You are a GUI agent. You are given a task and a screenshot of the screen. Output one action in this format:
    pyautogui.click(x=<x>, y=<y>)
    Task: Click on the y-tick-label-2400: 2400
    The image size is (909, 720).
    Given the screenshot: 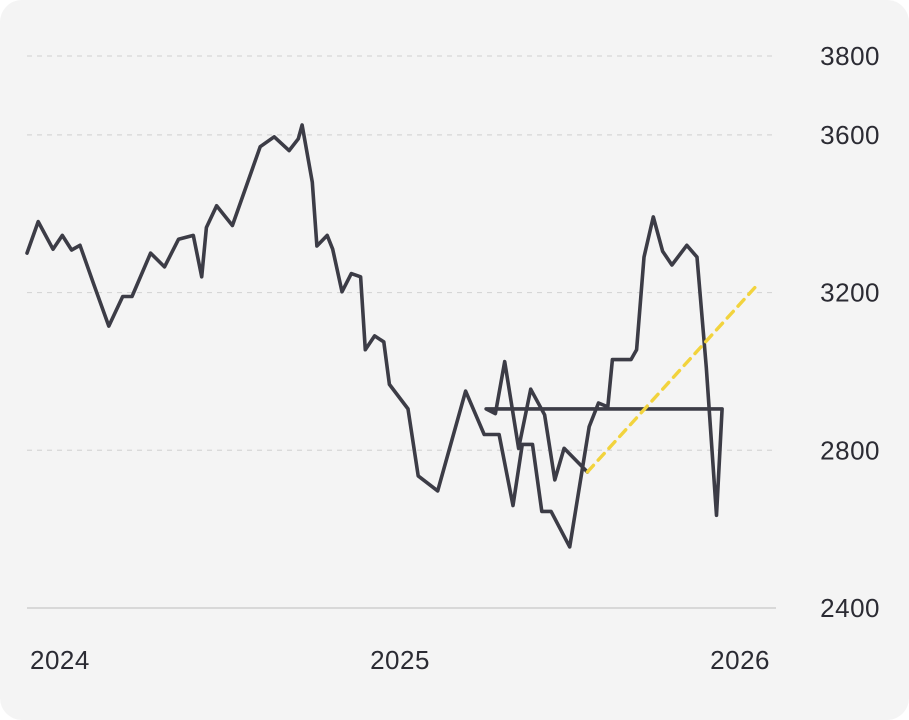 What is the action you would take?
    pyautogui.click(x=850, y=608)
    